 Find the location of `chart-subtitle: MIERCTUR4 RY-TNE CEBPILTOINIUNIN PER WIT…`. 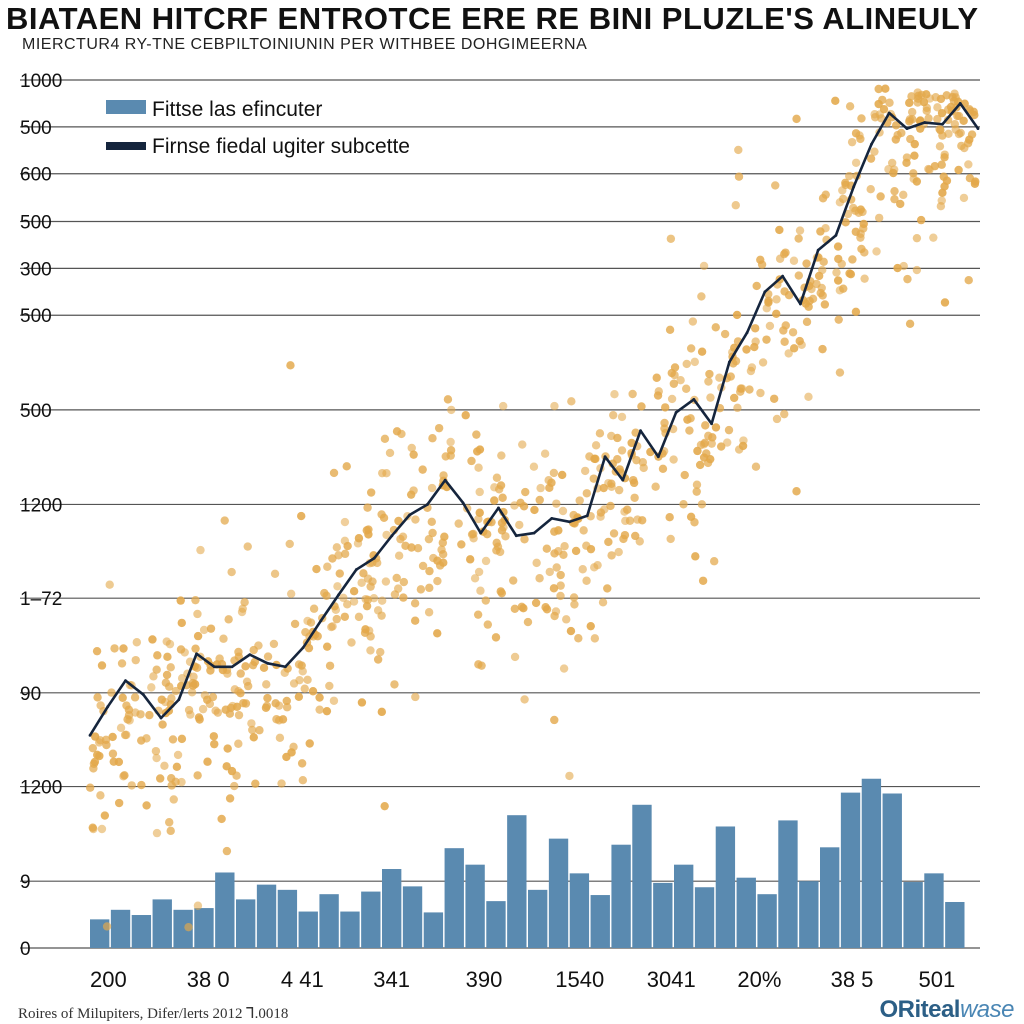

chart-subtitle: MIERCTUR4 RY-TNE CEBPILTOINIUNIN PER WIT… is located at coordinates (305, 44).